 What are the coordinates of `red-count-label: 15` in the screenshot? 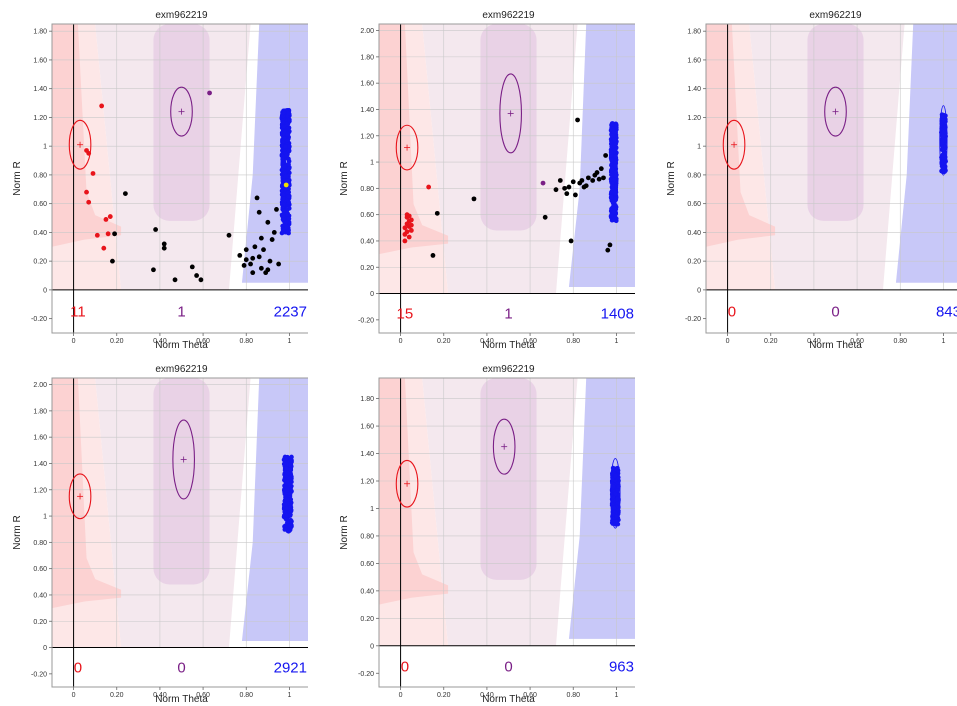 It's located at (405, 313).